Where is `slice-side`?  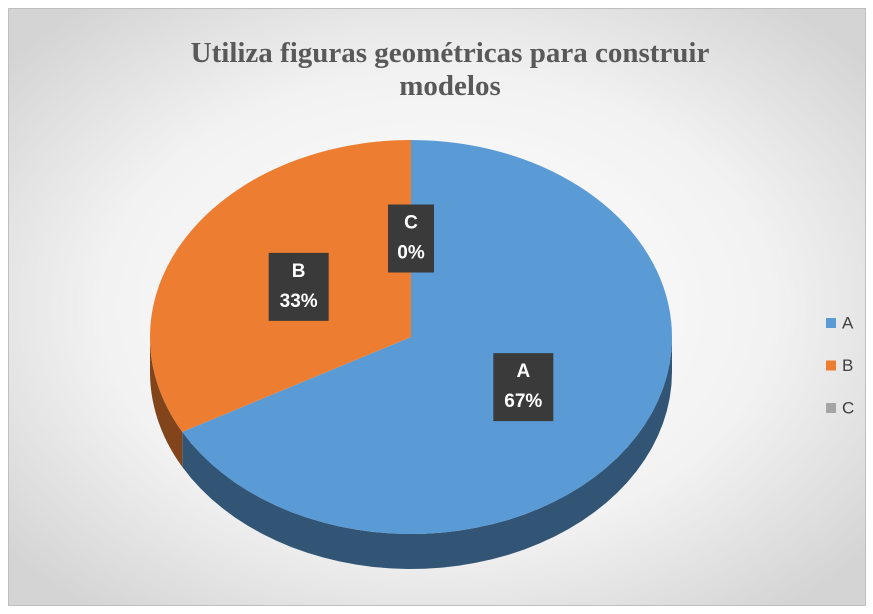
slice-side is located at coordinates (166, 402).